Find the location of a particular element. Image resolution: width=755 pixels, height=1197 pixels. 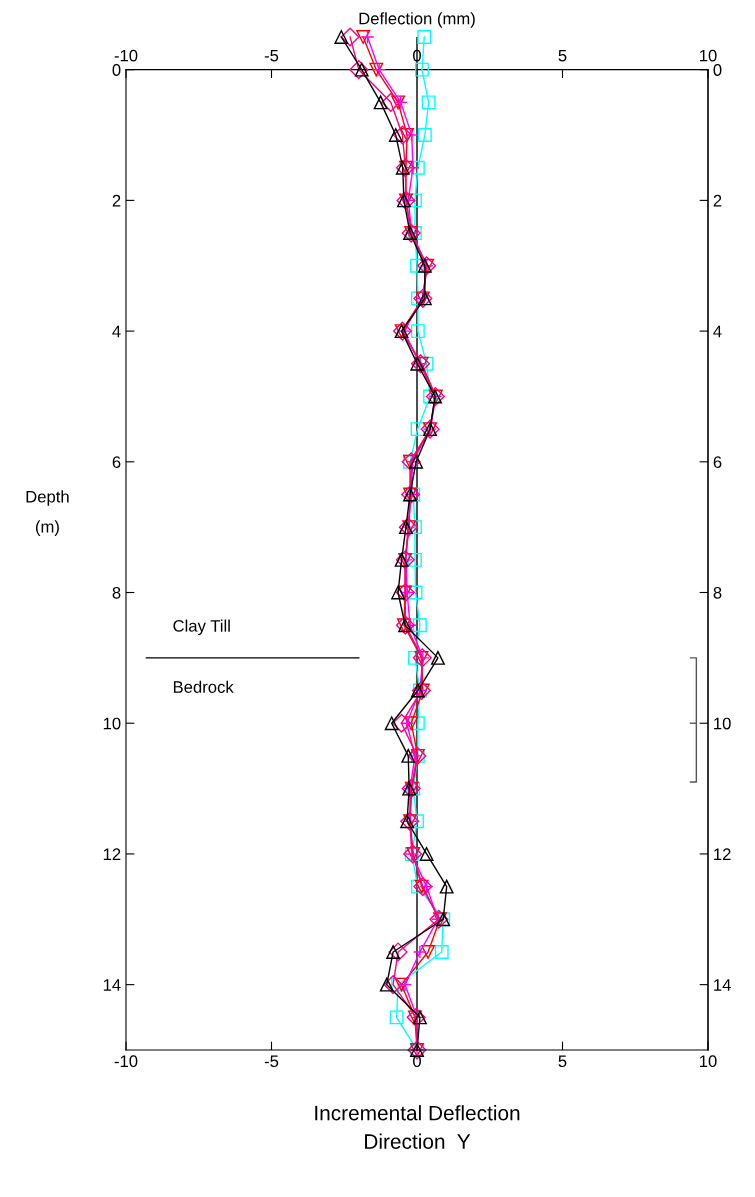

x-tick-label: -10 is located at coordinates (126, 55).